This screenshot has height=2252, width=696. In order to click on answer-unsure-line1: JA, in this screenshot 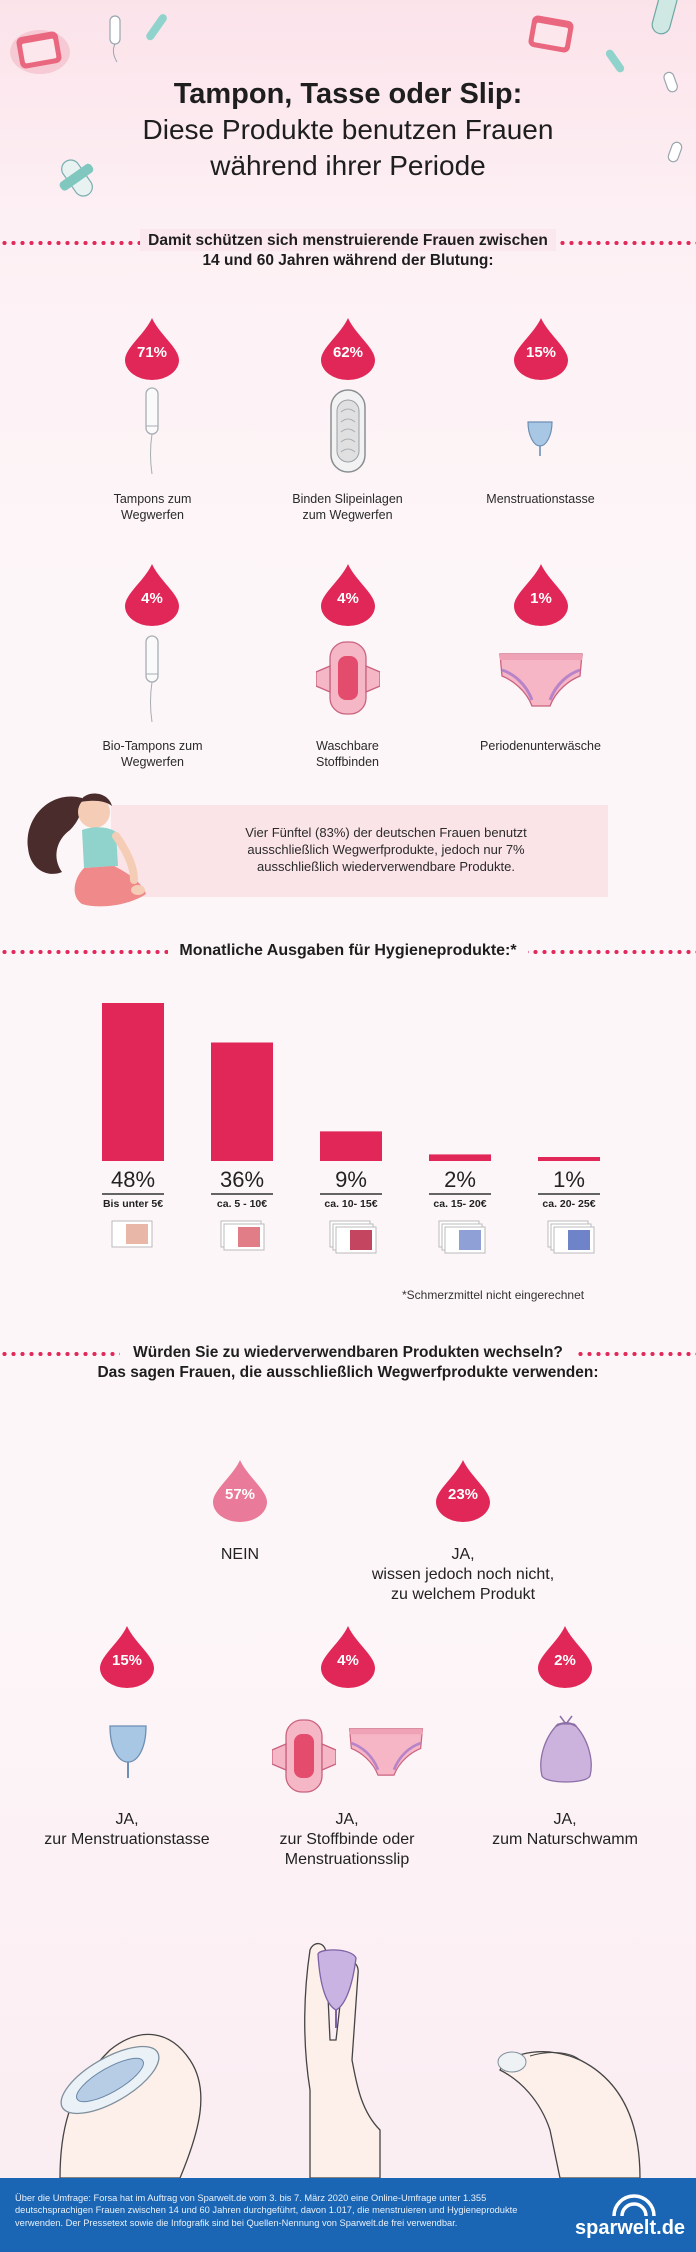, I will do `click(463, 1554)`.